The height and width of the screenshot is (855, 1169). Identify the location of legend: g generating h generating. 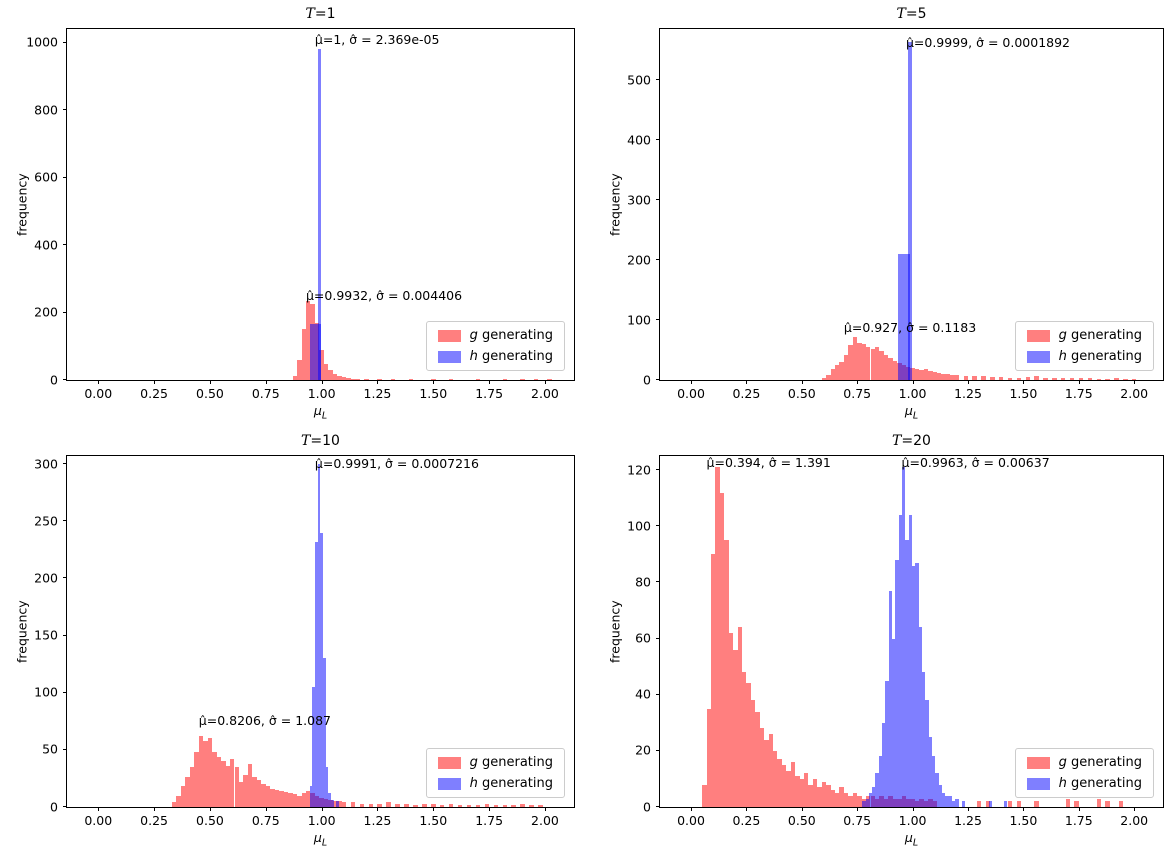
(1084, 346).